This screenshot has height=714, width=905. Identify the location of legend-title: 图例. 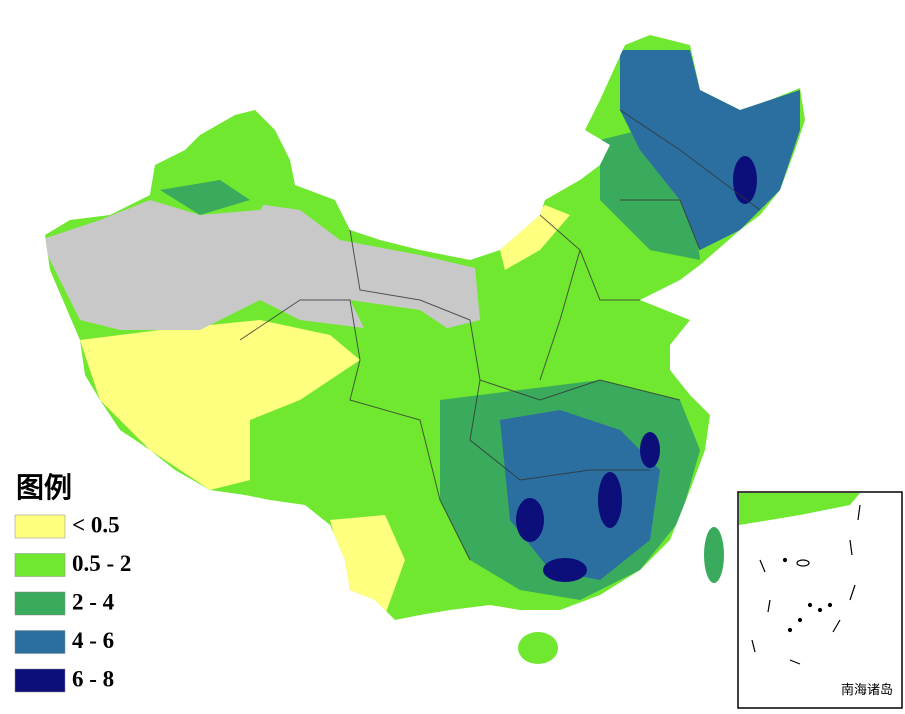
(44, 487).